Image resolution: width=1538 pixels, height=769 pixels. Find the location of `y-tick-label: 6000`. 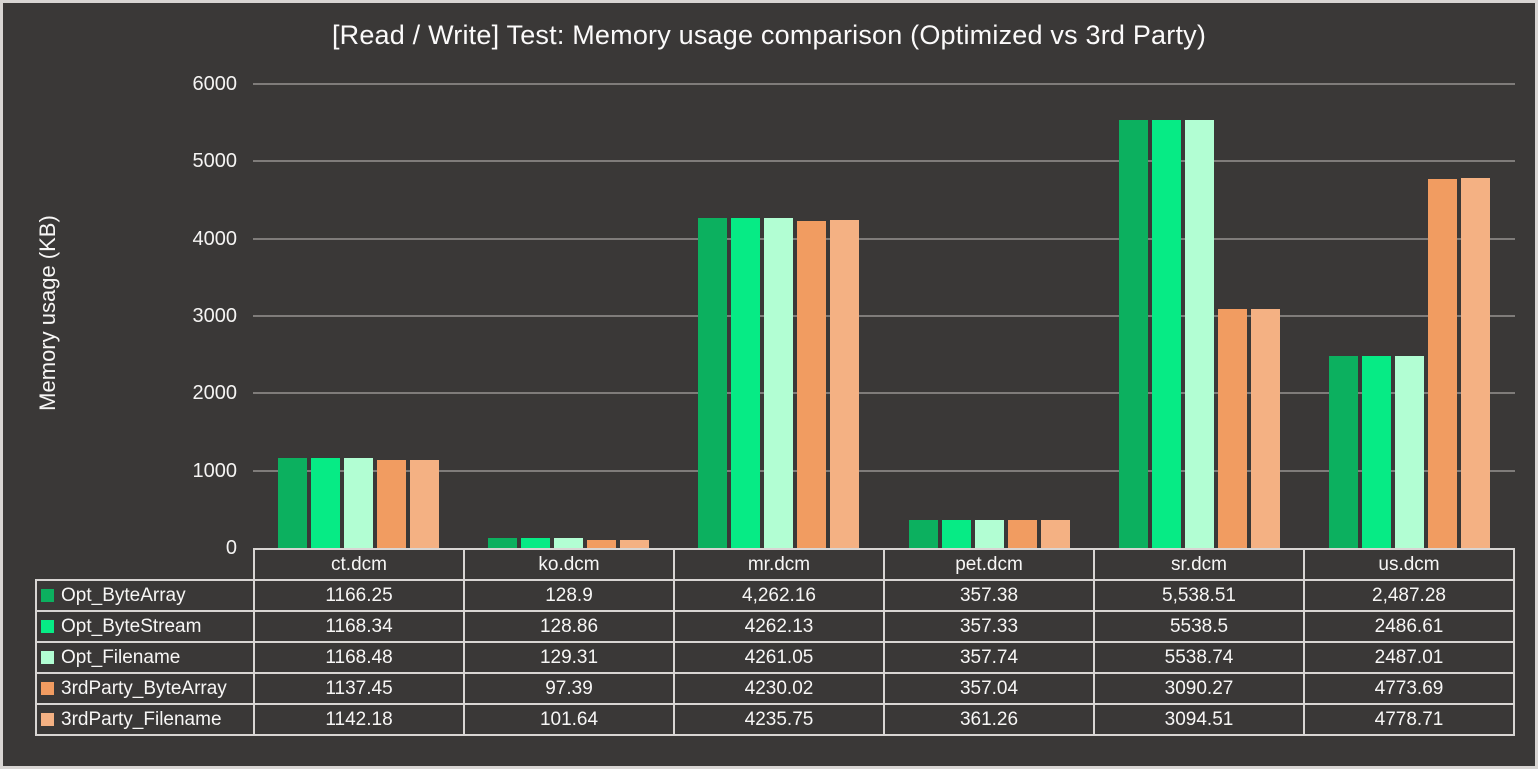

y-tick-label: 6000 is located at coordinates (215, 84).